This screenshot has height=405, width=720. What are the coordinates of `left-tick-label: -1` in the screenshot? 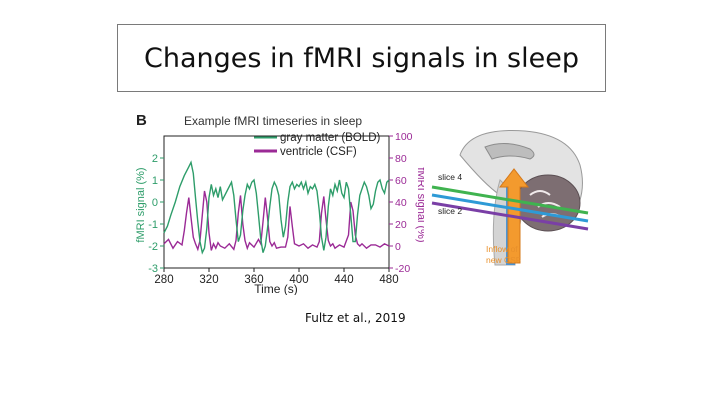 It's located at (153, 225).